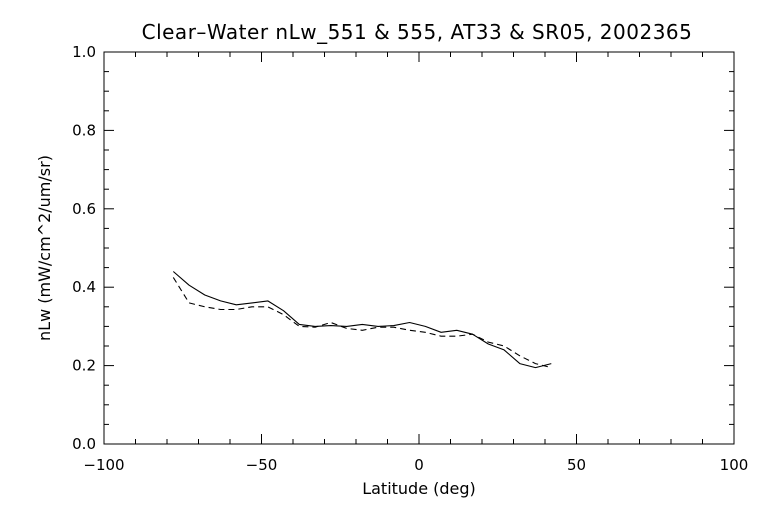 The height and width of the screenshot is (512, 768). What do you see at coordinates (576, 465) in the screenshot?
I see `x-tick-label: 50` at bounding box center [576, 465].